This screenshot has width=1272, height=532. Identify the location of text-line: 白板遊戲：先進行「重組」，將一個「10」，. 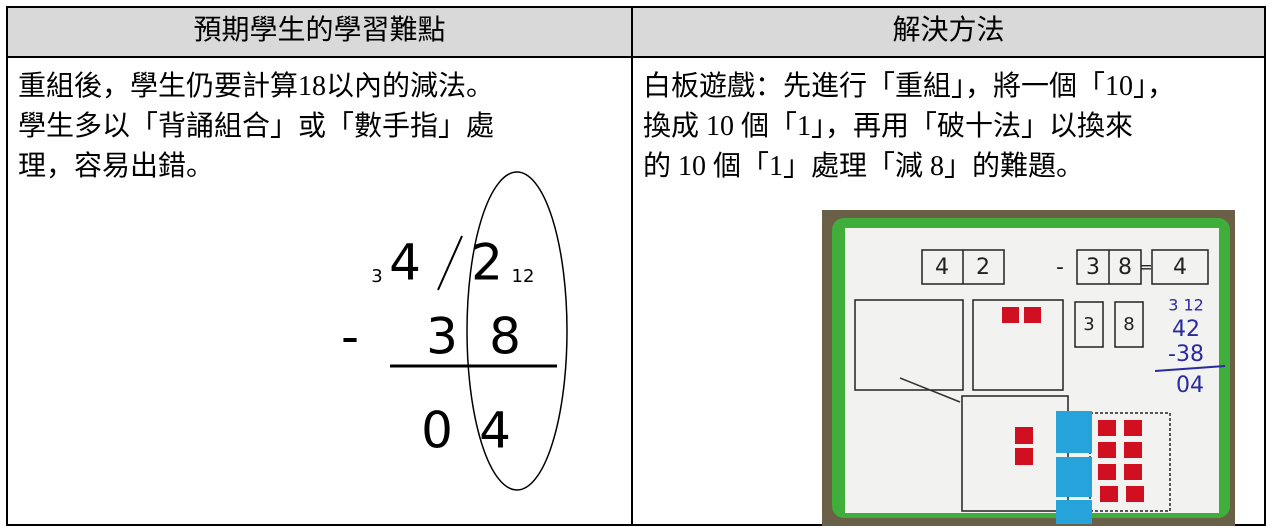
(909, 86).